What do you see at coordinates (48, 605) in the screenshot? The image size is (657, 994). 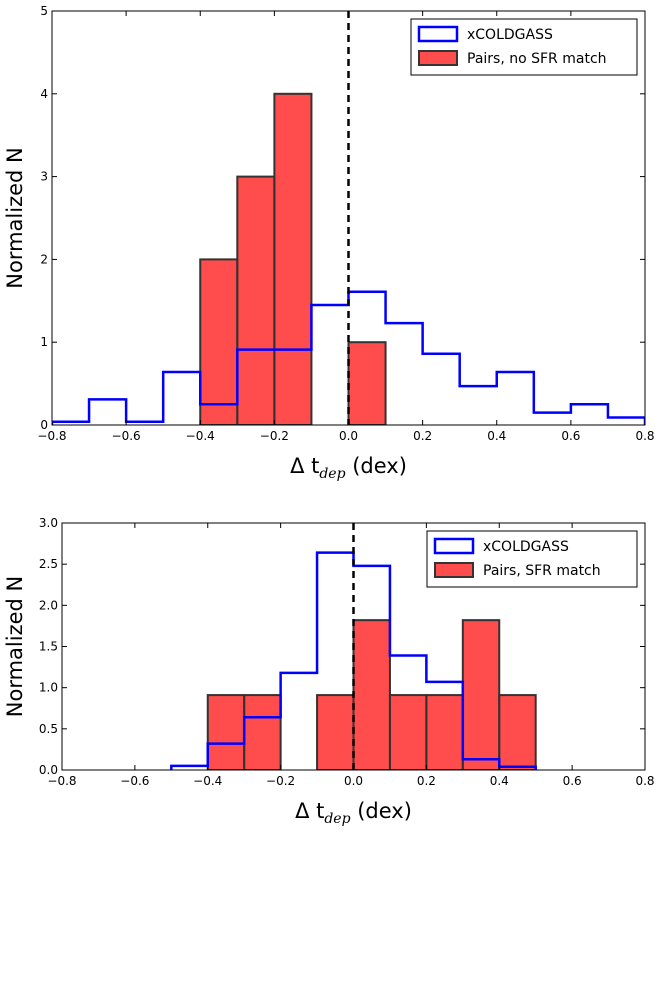 I see `y-tick-label: 2.0` at bounding box center [48, 605].